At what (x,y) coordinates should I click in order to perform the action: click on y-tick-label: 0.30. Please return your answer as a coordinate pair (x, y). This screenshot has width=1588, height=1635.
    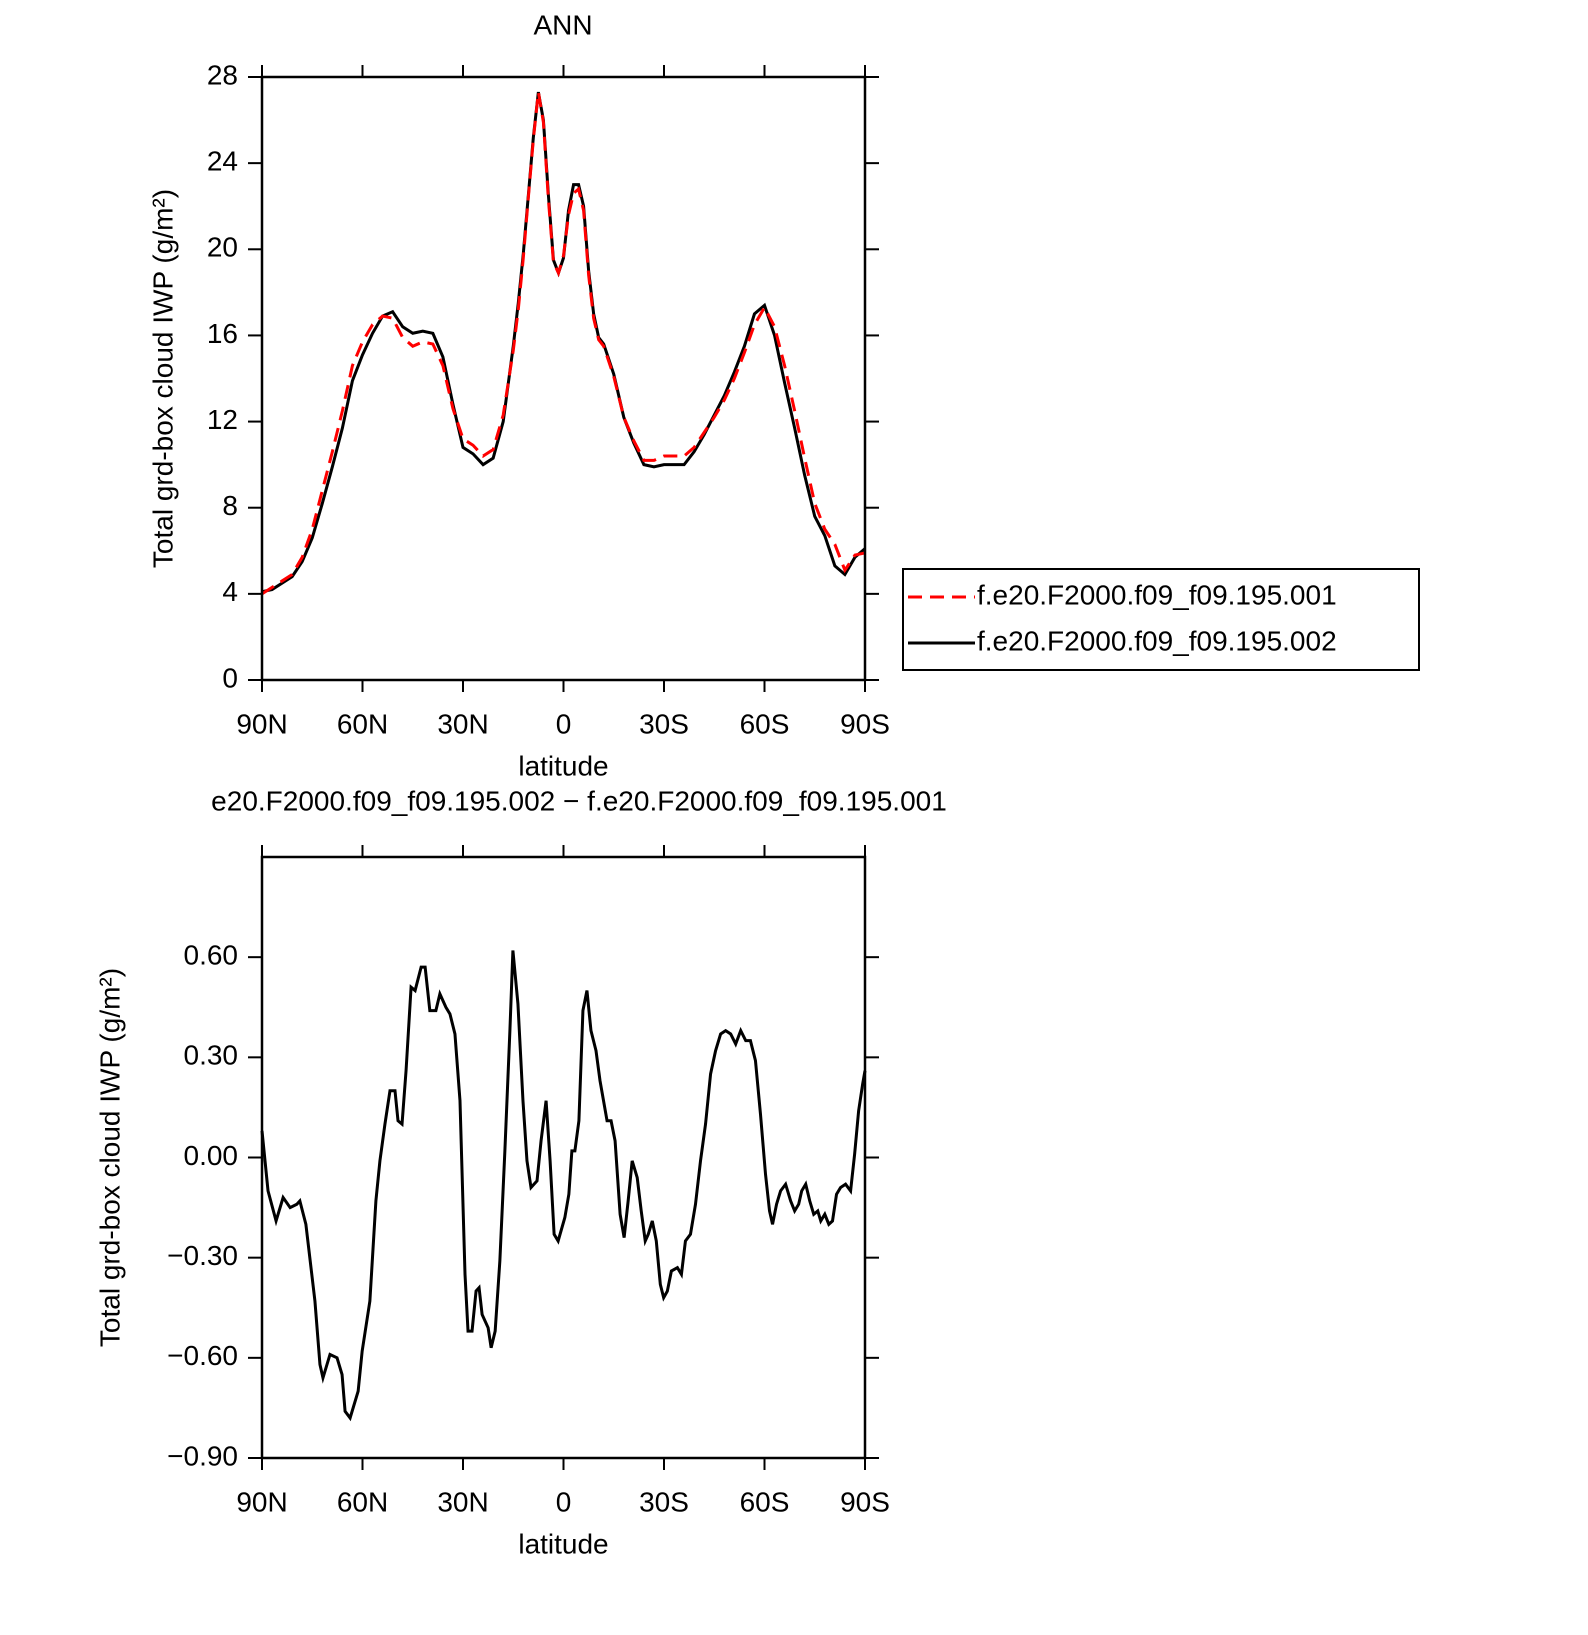
    Looking at the image, I should click on (211, 1055).